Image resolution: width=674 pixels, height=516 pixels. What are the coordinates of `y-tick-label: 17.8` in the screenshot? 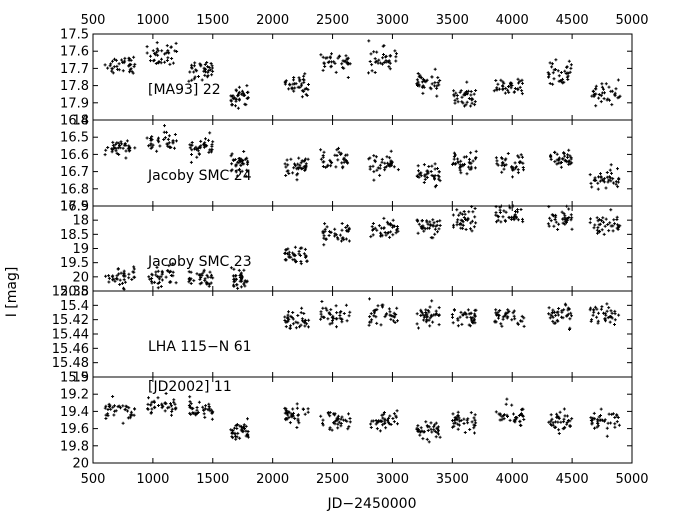 It's located at (74, 86).